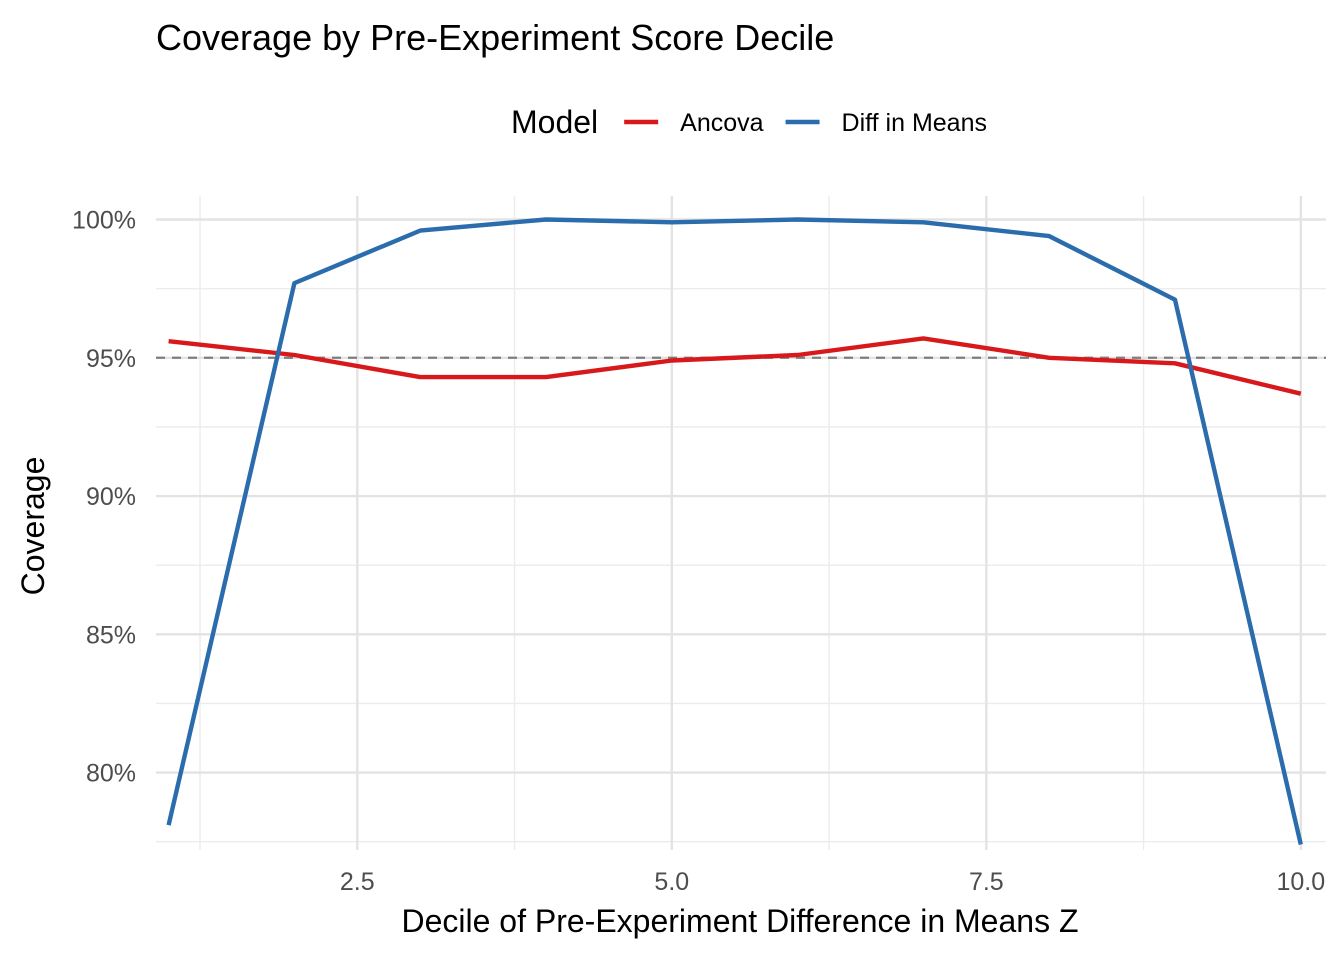  I want to click on y-tick-label: 85%, so click(111, 635).